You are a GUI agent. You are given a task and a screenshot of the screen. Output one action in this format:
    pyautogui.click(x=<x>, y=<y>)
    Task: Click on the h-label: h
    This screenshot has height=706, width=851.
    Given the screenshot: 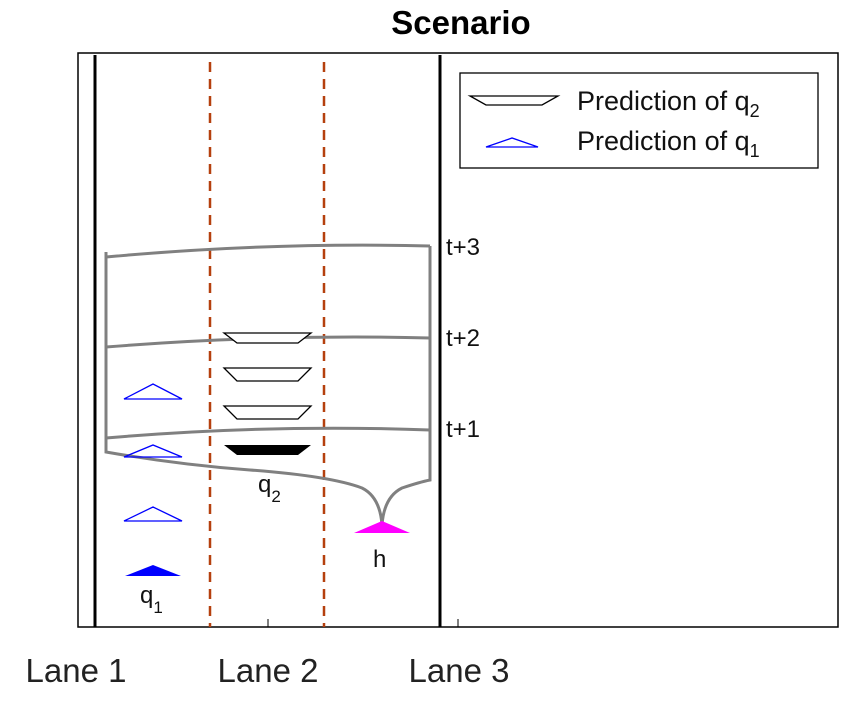 What is the action you would take?
    pyautogui.click(x=379, y=559)
    